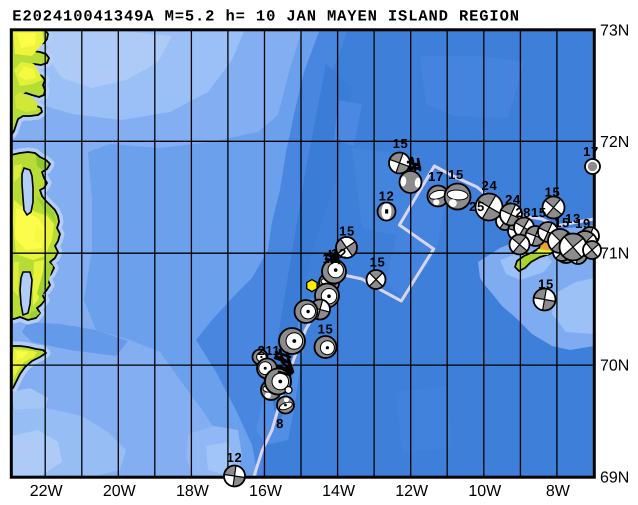  Describe the element at coordinates (339, 491) in the screenshot. I see `svg-text: 14W` at that location.